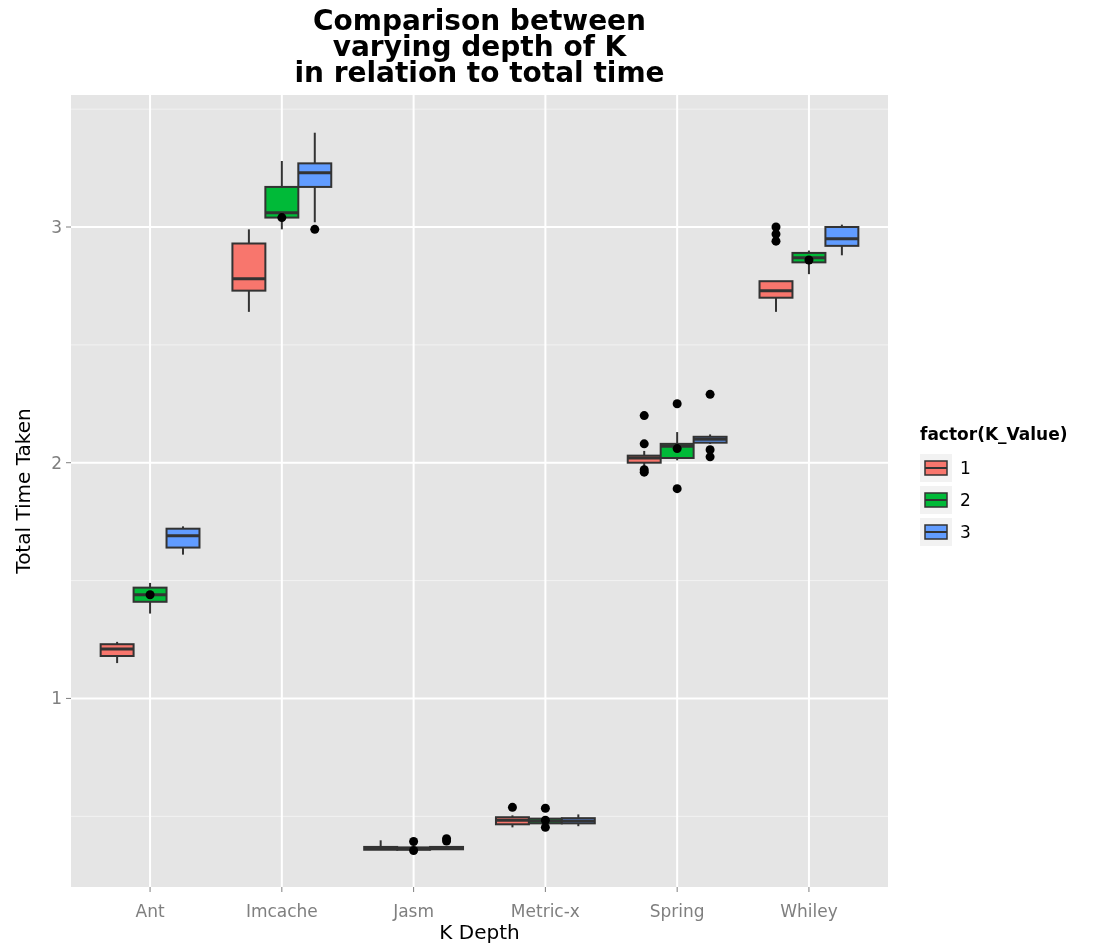 The height and width of the screenshot is (947, 1116). What do you see at coordinates (965, 499) in the screenshot?
I see `legend-label: 2` at bounding box center [965, 499].